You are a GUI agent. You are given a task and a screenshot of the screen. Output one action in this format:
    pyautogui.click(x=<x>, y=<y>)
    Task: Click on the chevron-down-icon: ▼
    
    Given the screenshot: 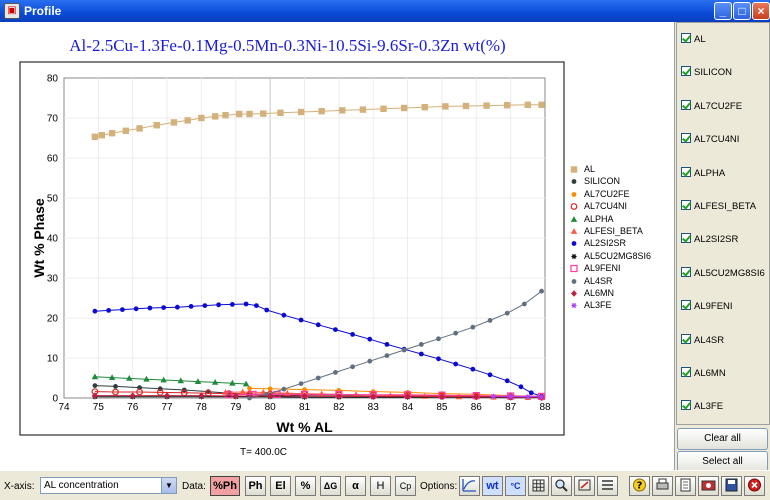 What is the action you would take?
    pyautogui.click(x=168, y=485)
    